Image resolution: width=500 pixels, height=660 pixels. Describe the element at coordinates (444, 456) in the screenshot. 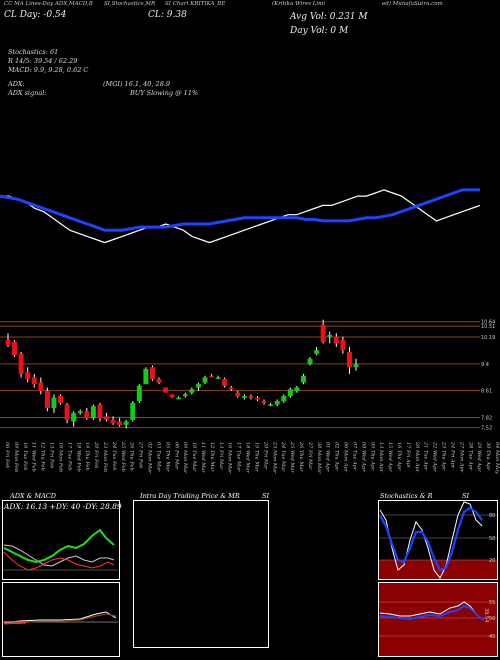

I see `date-tick-label: 23 Thu Apr` at that location.